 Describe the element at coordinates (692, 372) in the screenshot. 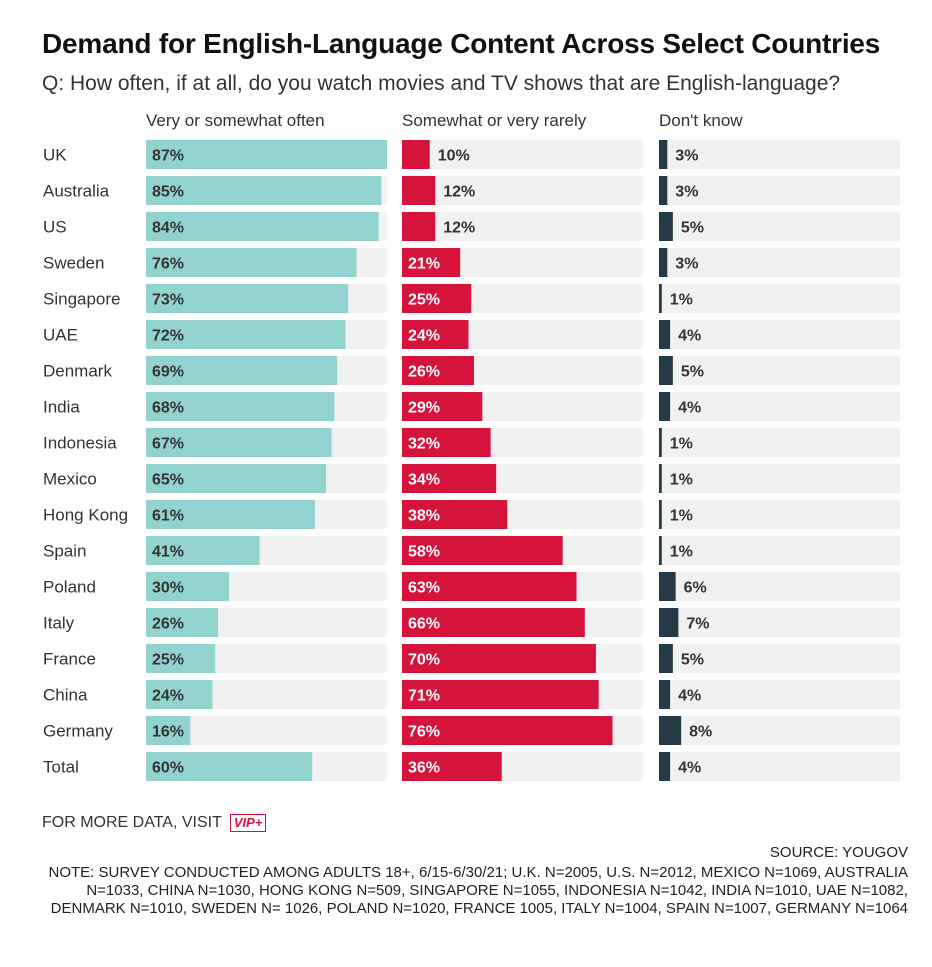

I see `value-label-dont-know-denmark: 5%` at that location.